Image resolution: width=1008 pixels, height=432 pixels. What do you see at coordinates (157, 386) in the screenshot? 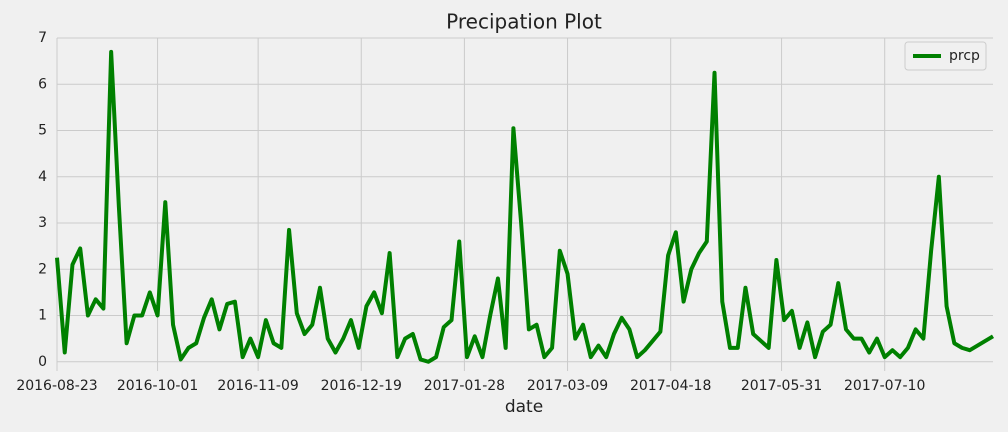
I see `x-tick-label: 2016-10-01` at bounding box center [157, 386].